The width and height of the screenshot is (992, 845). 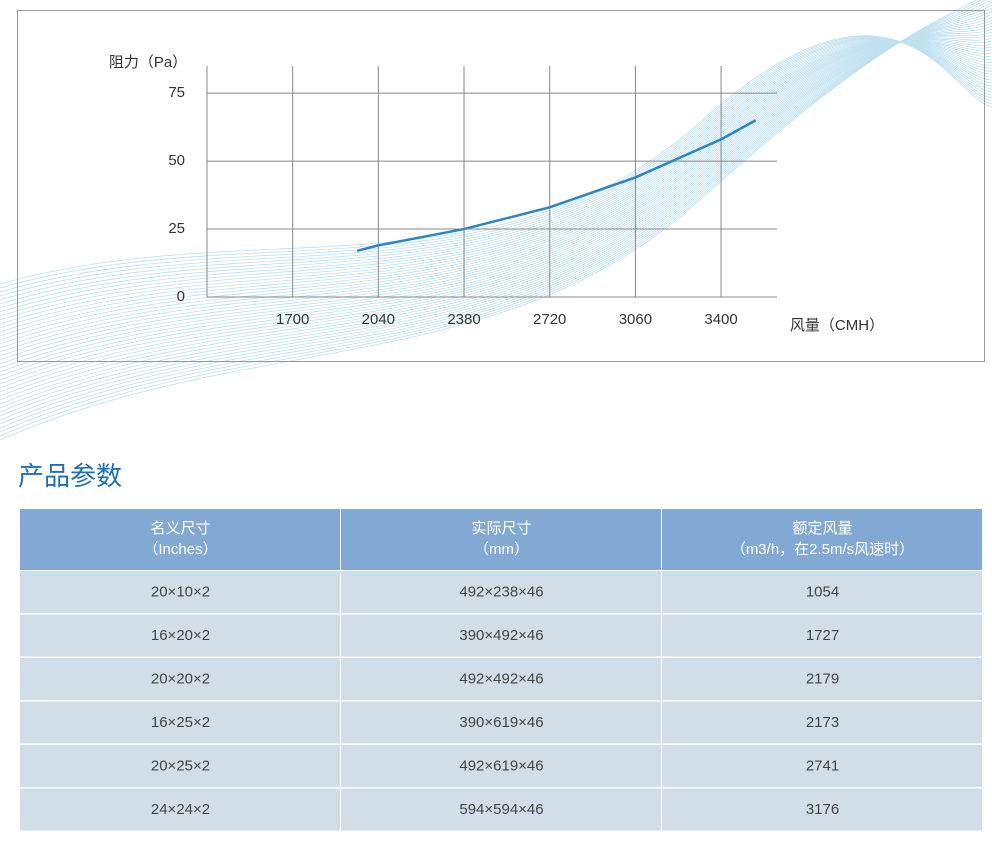 I want to click on section-title: 产品参数, so click(x=70, y=476).